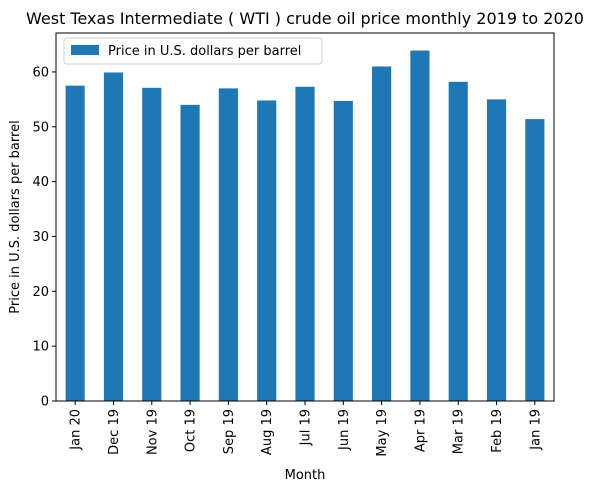 The height and width of the screenshot is (492, 604). Describe the element at coordinates (497, 431) in the screenshot. I see `x-tick-label: Feb 19` at that location.